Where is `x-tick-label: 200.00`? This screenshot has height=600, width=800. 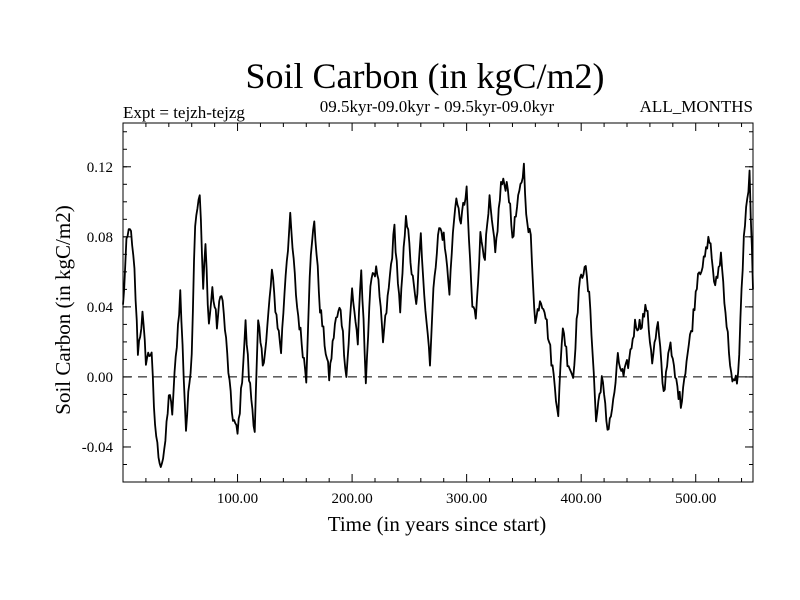
x-tick-label: 200.00 is located at coordinates (351, 499).